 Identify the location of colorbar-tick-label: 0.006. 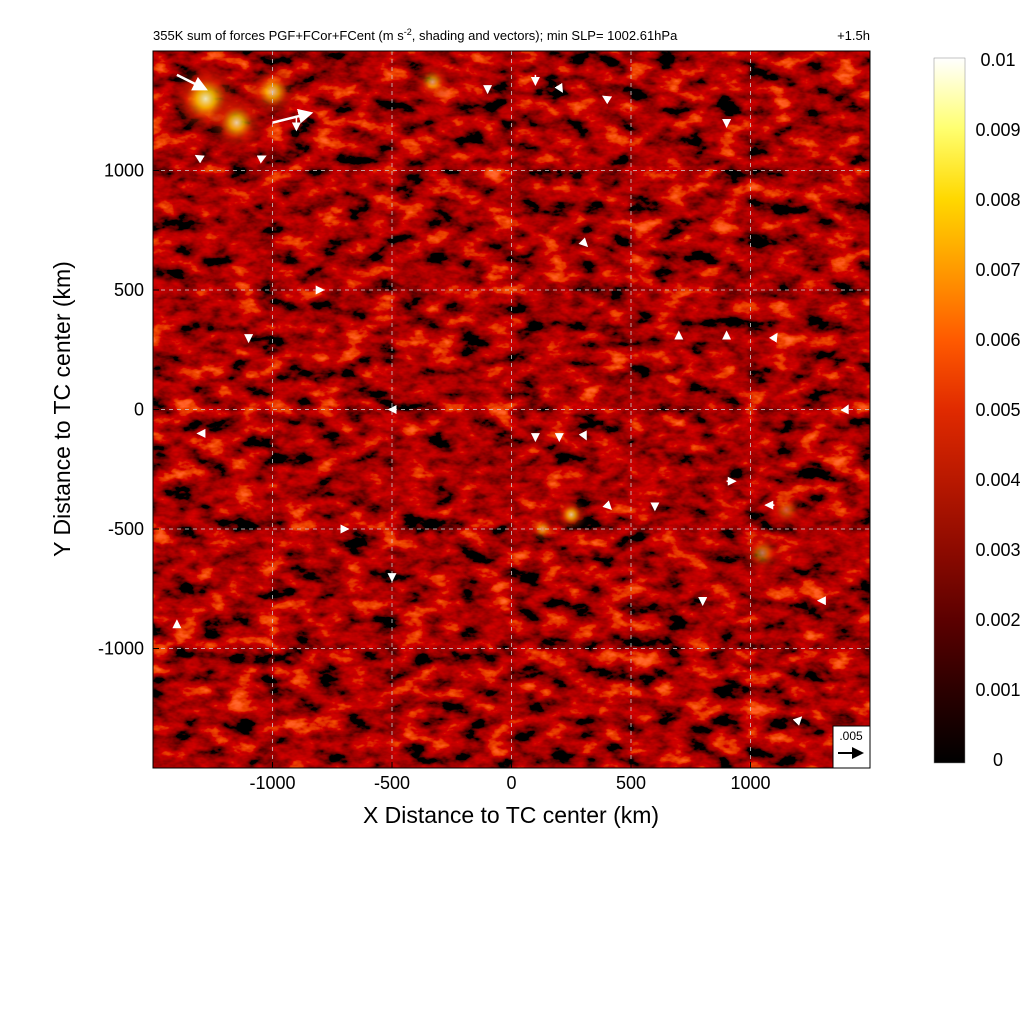
(997, 340).